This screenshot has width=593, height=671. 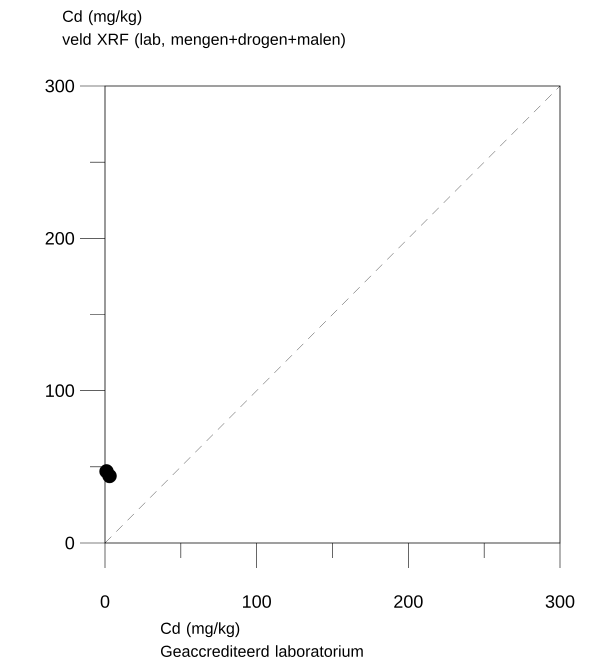 What do you see at coordinates (60, 391) in the screenshot?
I see `y-tick-label: 100` at bounding box center [60, 391].